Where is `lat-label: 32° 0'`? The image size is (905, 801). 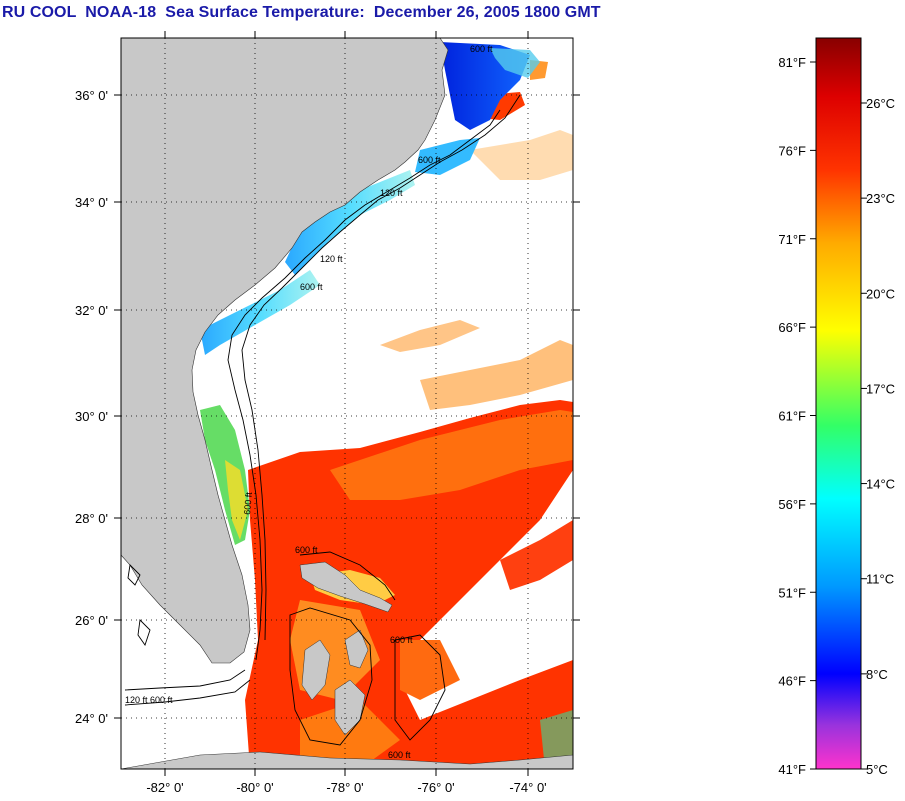
lat-label: 32° 0' is located at coordinates (91, 310).